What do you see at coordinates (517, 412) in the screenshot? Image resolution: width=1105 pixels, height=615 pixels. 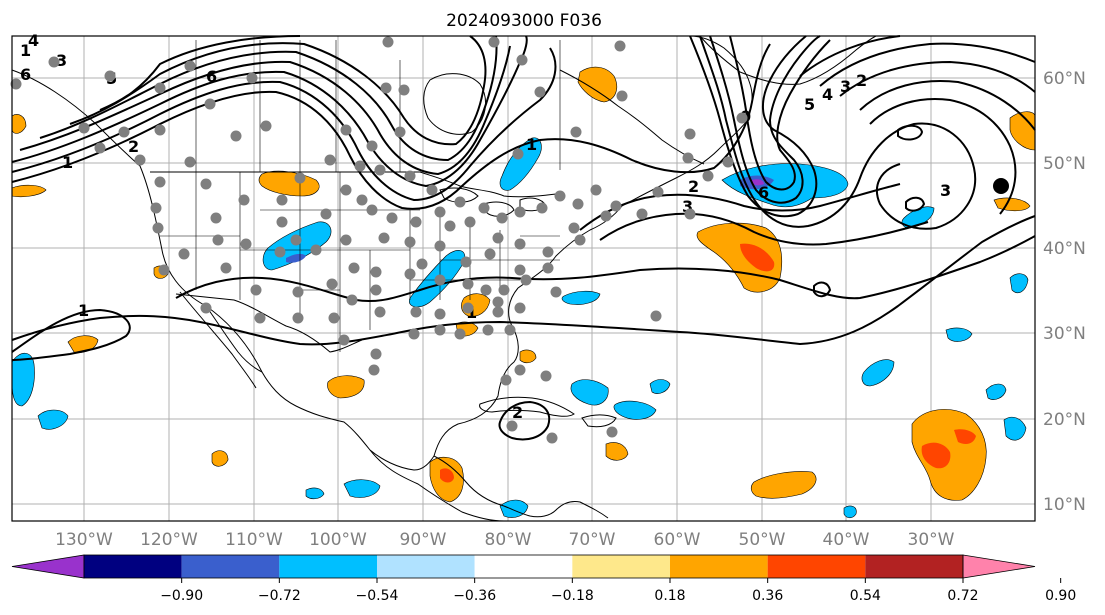 I see `contour-label: 2` at bounding box center [517, 412].